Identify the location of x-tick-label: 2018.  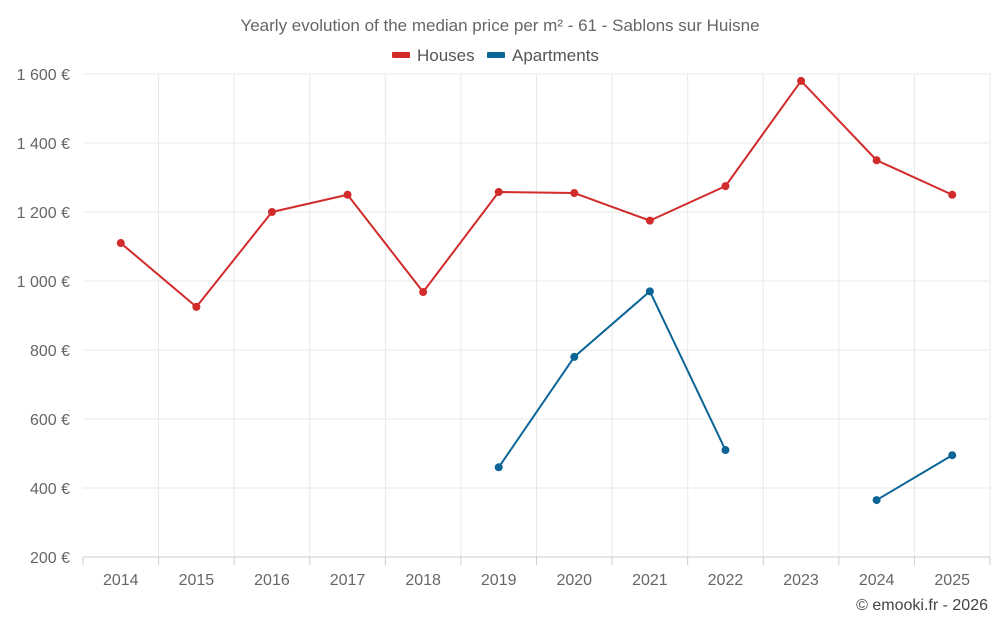
(423, 580).